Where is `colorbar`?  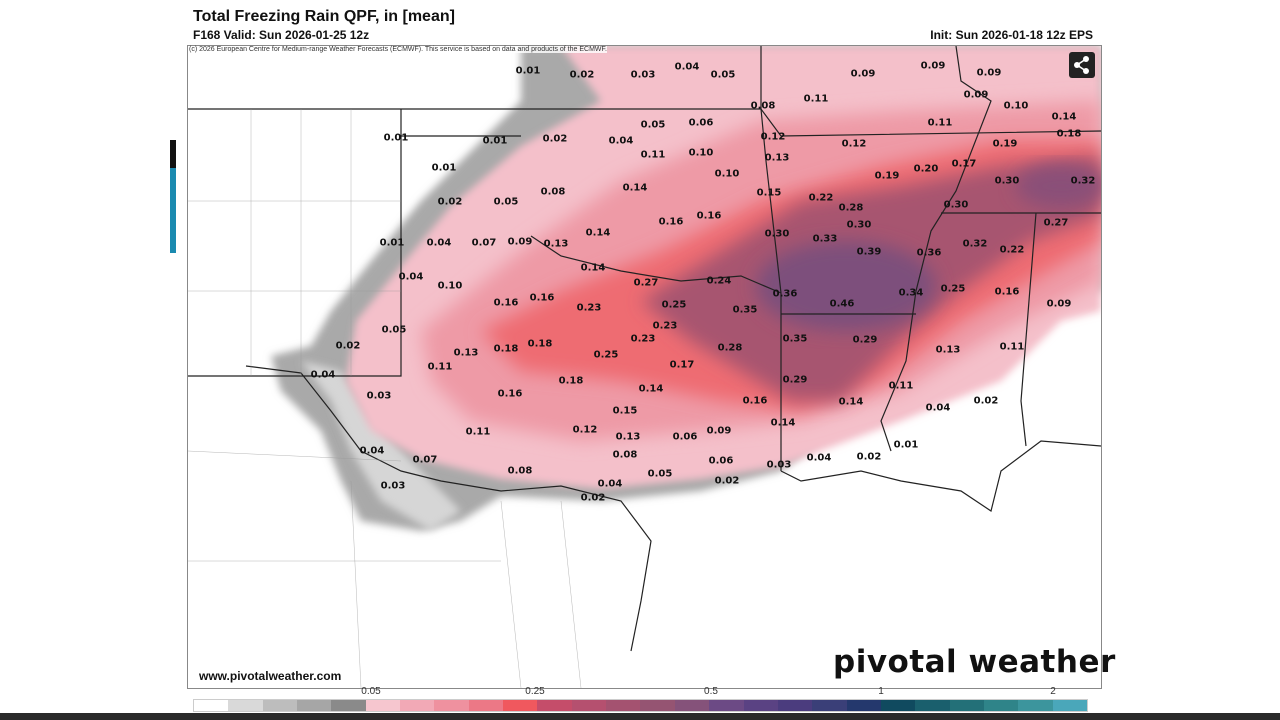
colorbar is located at coordinates (640, 705).